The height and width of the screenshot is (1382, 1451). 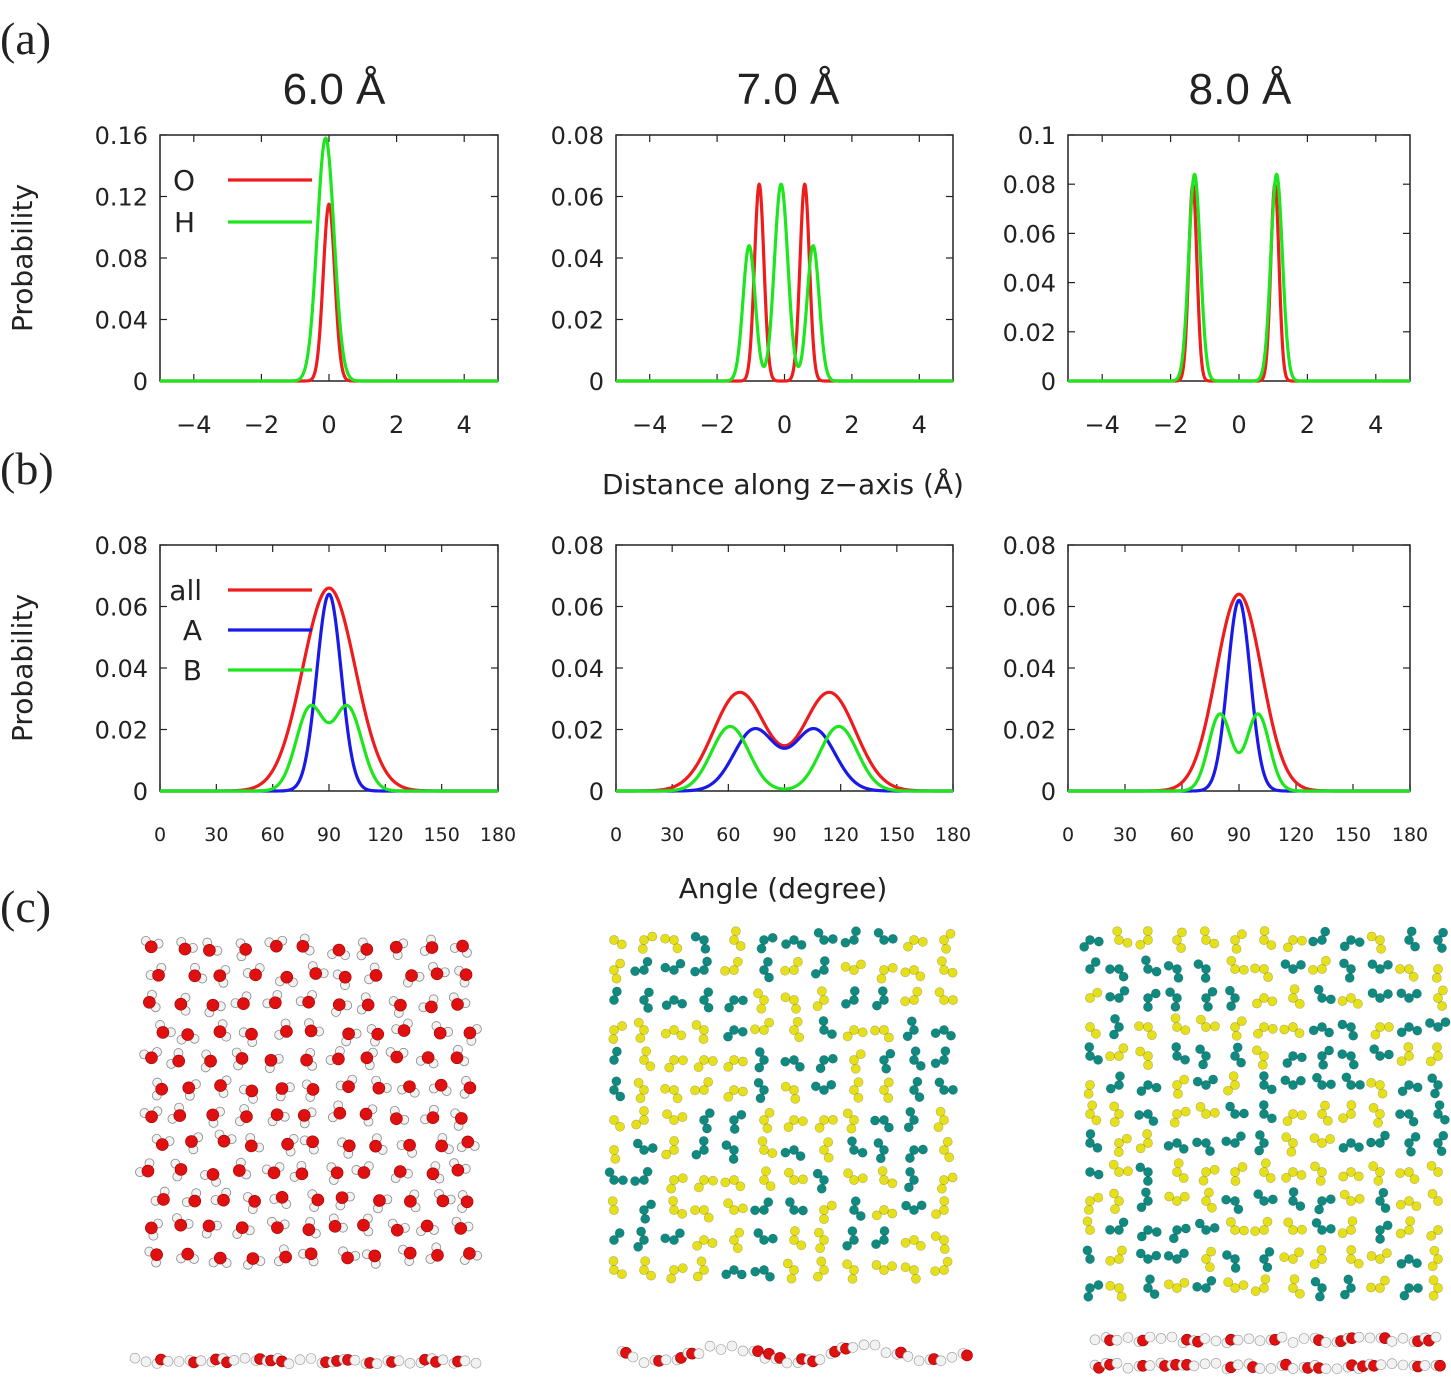 I want to click on y-tick-label: 0.08, so click(x=577, y=546).